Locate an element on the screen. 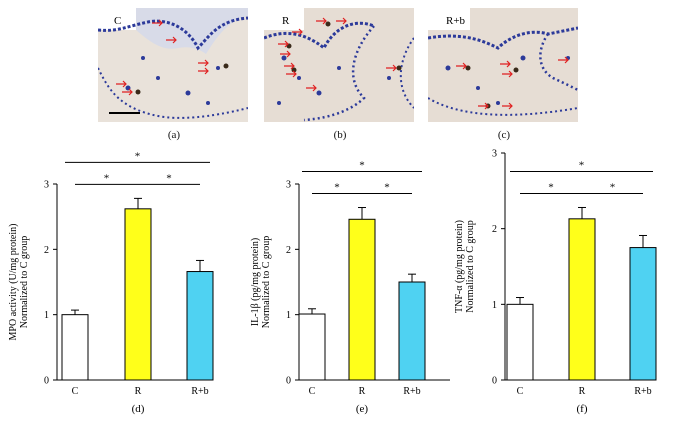 Image resolution: width=680 pixels, height=422 pixels. chart-mpo-bar-c is located at coordinates (75, 347).